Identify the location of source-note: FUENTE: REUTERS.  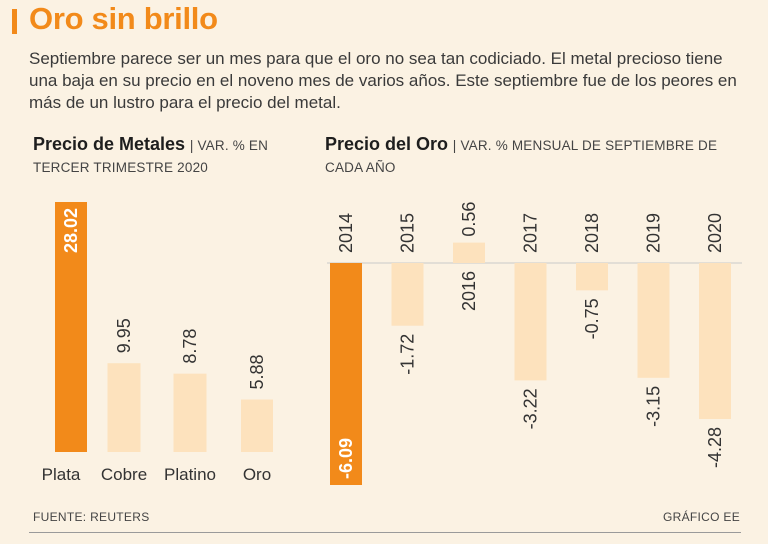
(91, 517).